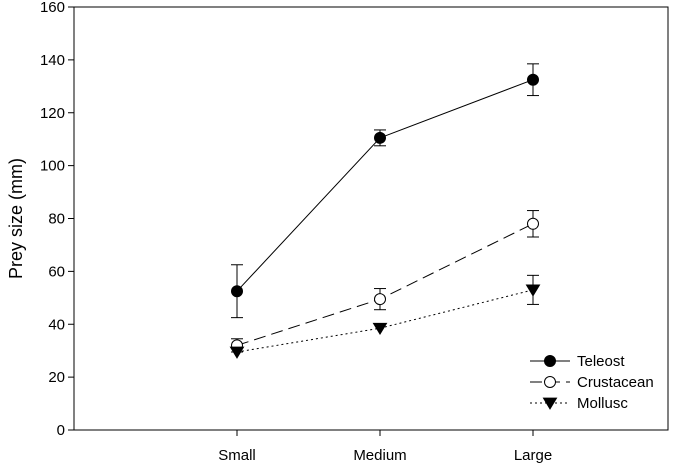  I want to click on y-tick-label: 80, so click(56, 219).